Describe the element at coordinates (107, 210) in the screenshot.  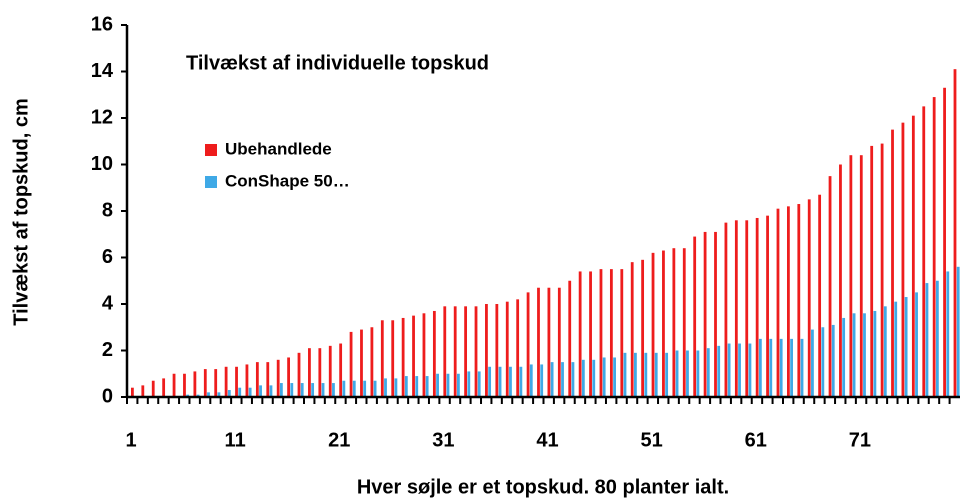
I see `y-tick-label: 8` at that location.